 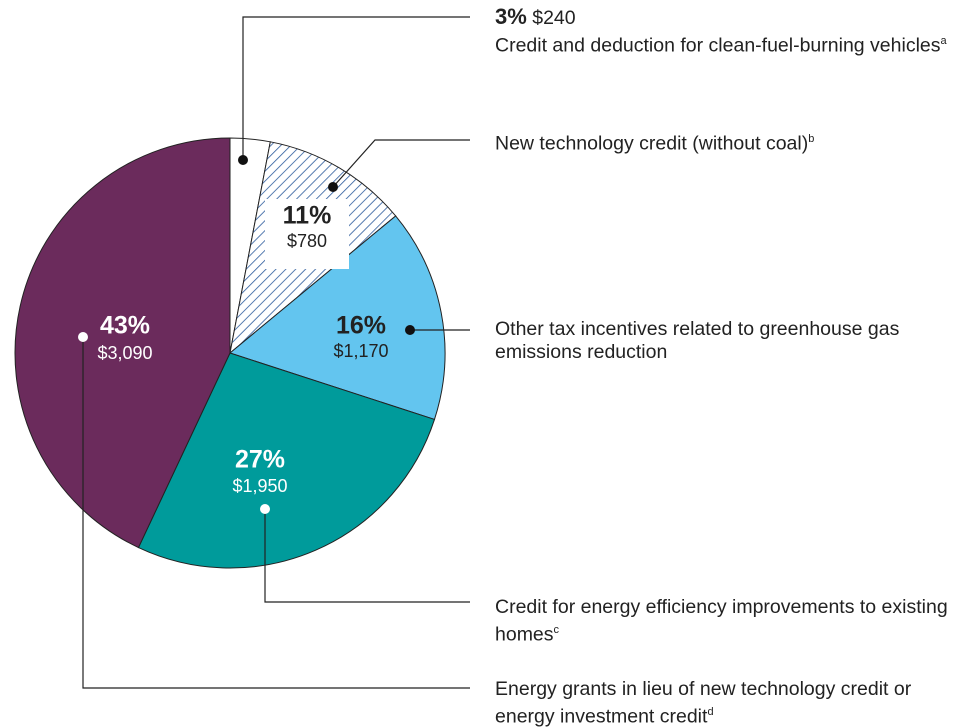 I want to click on percent-label: 27%, so click(x=260, y=460).